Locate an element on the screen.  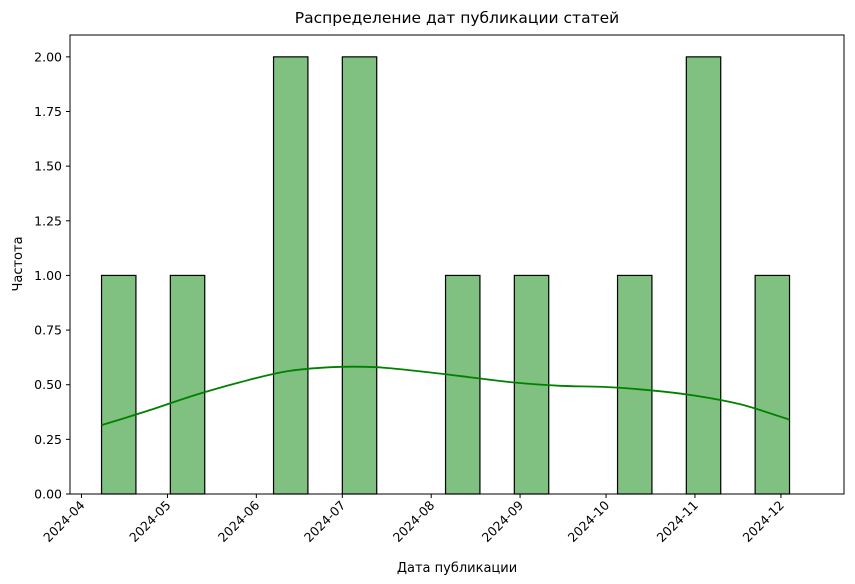
y-tick-label: 0.00 is located at coordinates (48, 494).